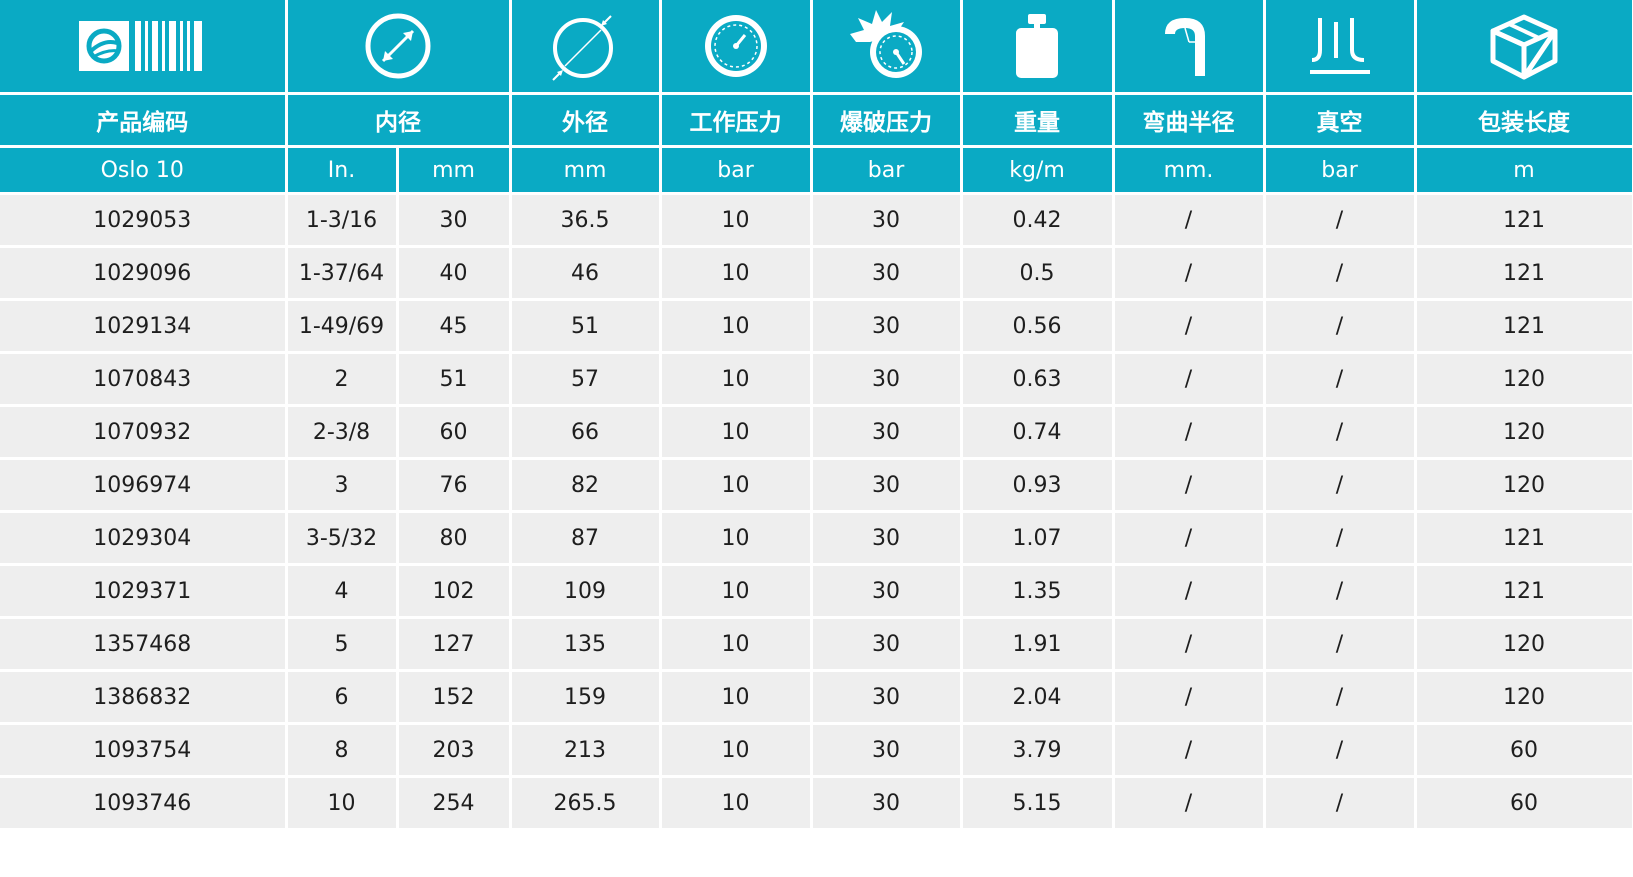  Describe the element at coordinates (1188, 45) in the screenshot. I see `bend-radius-icon` at that location.